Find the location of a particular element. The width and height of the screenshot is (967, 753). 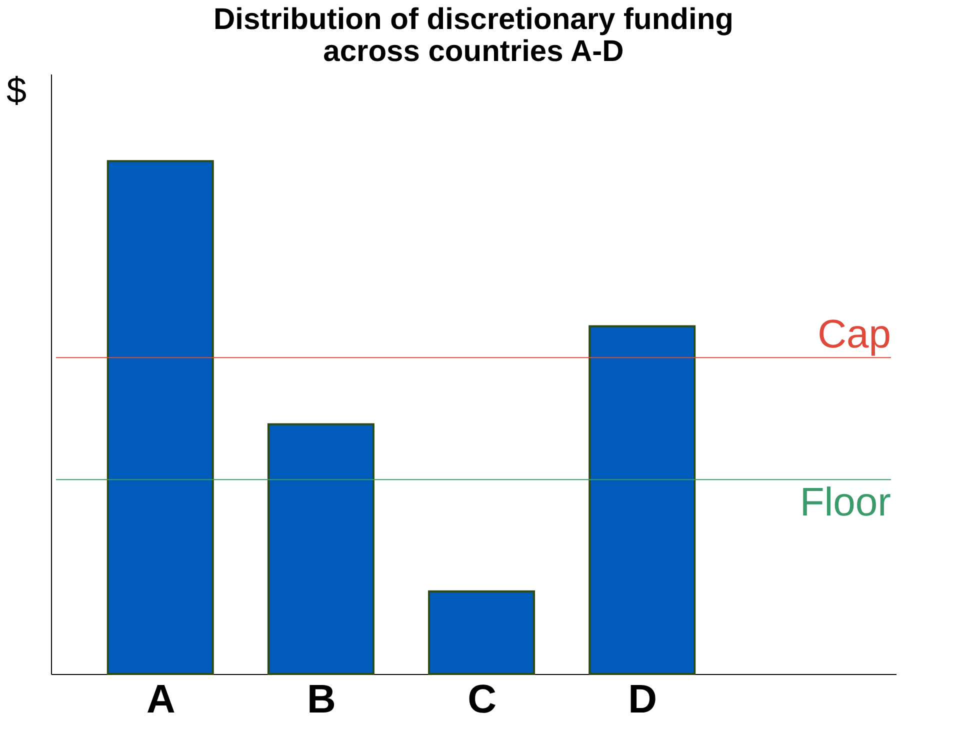

x-tick-label: C is located at coordinates (482, 700).